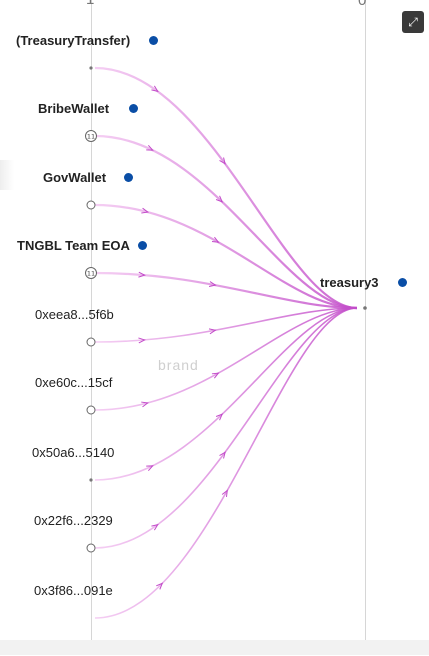 This screenshot has height=656, width=429. Describe the element at coordinates (91, 320) in the screenshot. I see `left-axis-line` at that location.